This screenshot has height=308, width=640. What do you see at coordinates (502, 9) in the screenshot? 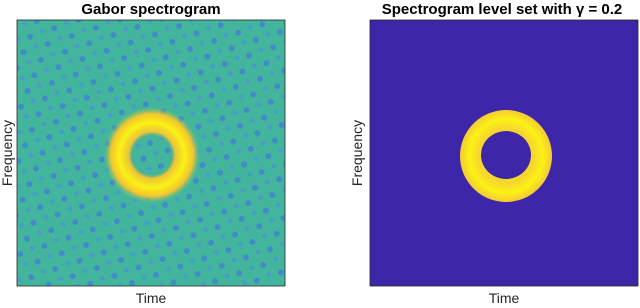
I see `panel-title: Spectrogram level set with γ = 0.2` at bounding box center [502, 9].